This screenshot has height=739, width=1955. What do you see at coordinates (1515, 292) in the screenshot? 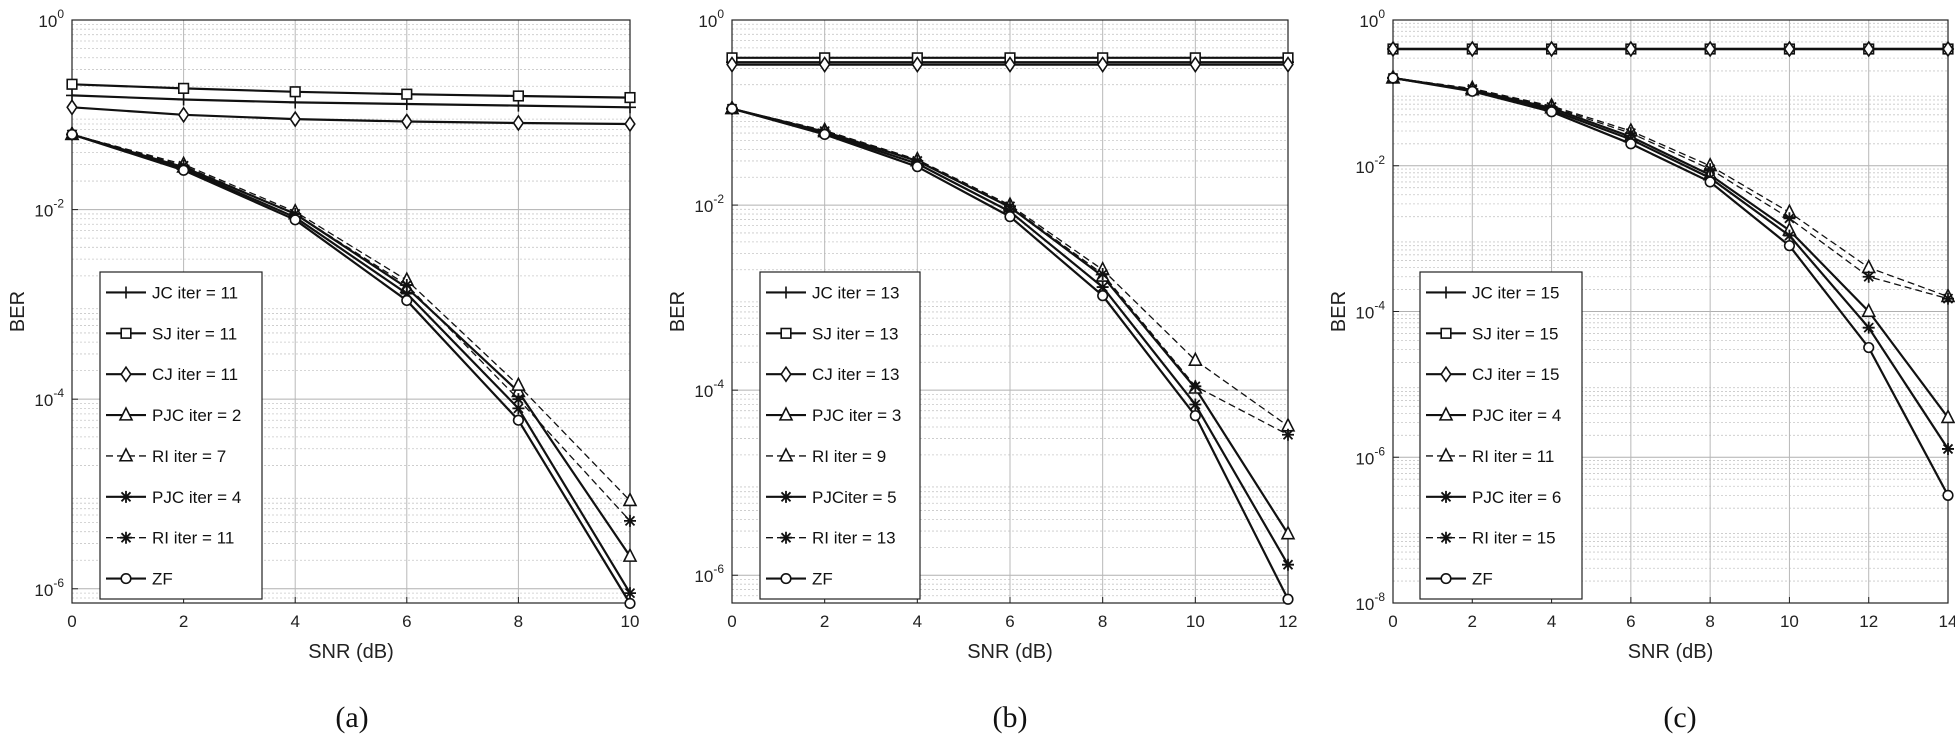
I see `legend-label: JC iter = 15` at bounding box center [1515, 292].